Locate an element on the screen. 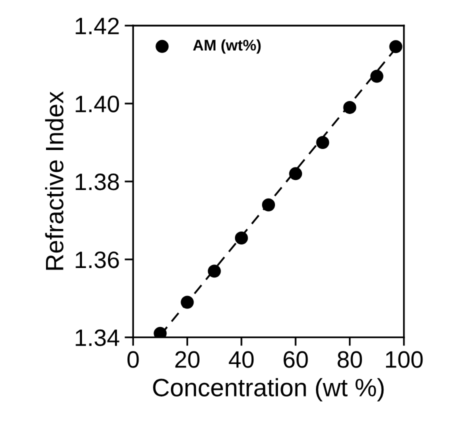 The height and width of the screenshot is (427, 459). y-tick-label: 1.42 is located at coordinates (97, 26).